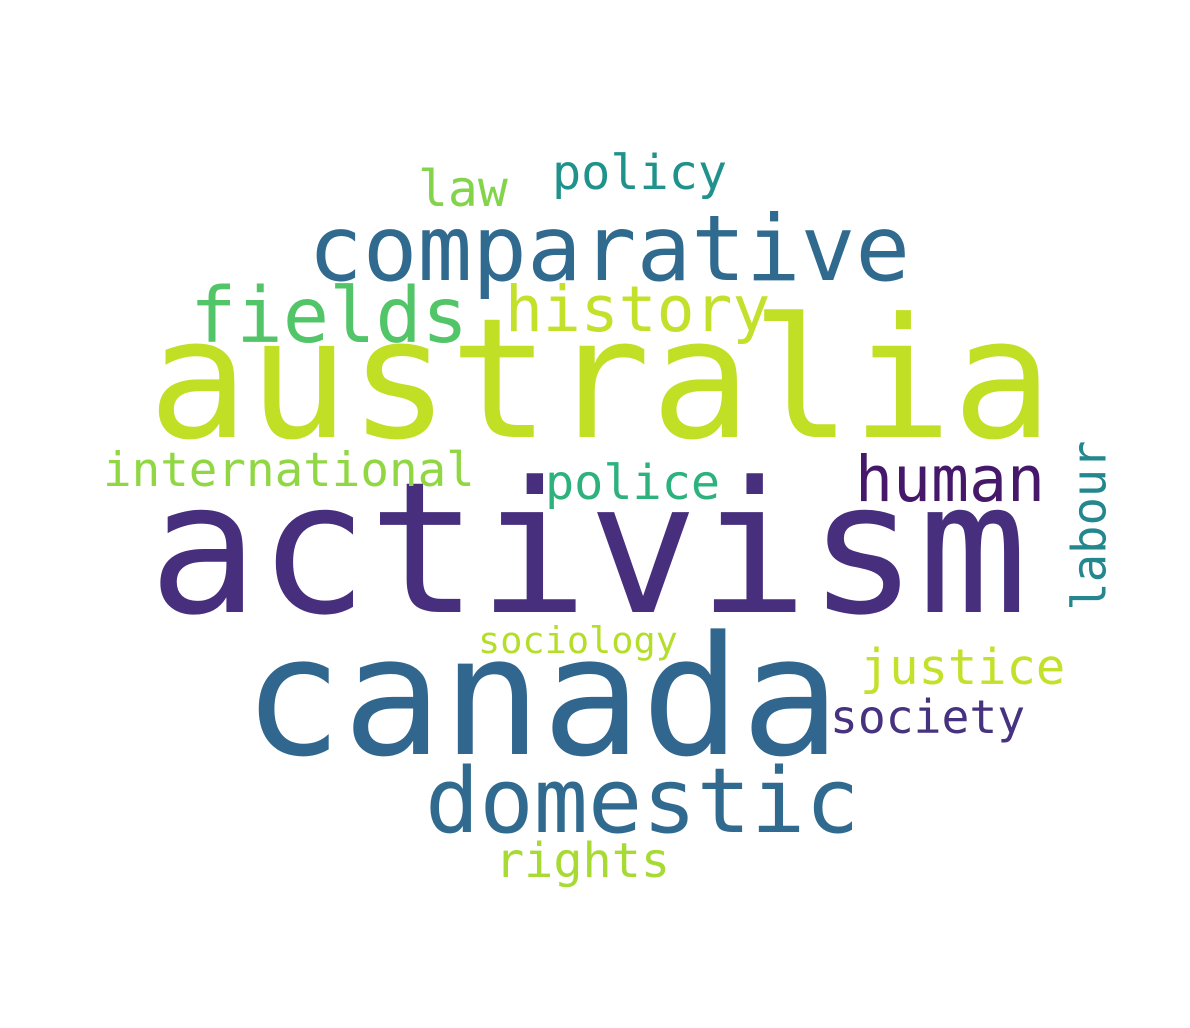 This screenshot has height=1028, width=1190. Describe the element at coordinates (542, 697) in the screenshot. I see `word-canada: canada` at that location.